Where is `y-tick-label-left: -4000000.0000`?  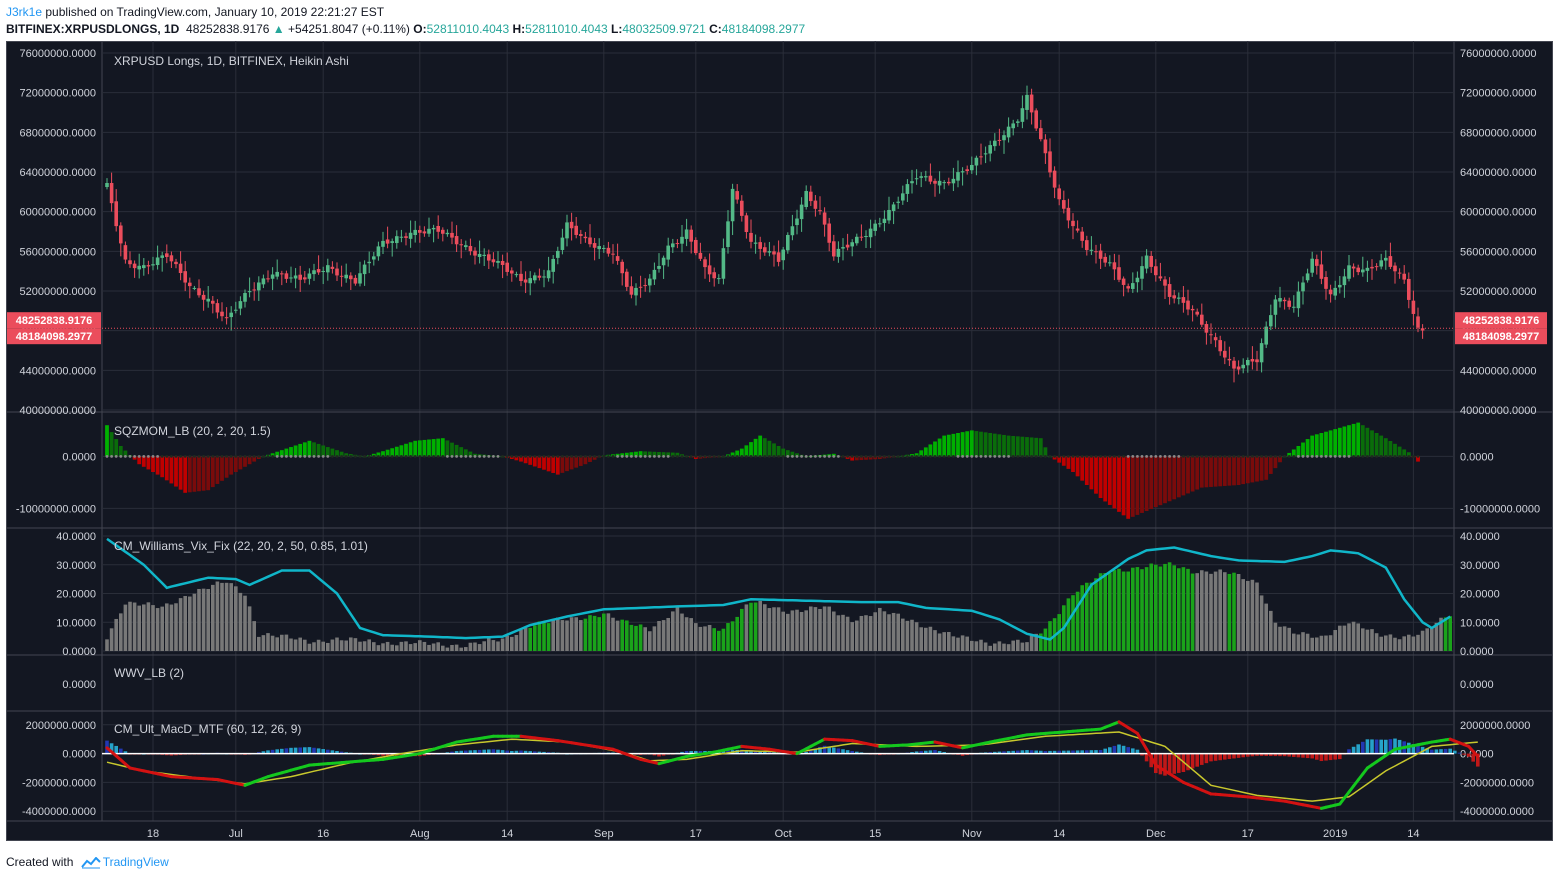 y-tick-label-left: -4000000.0000 is located at coordinates (59, 812).